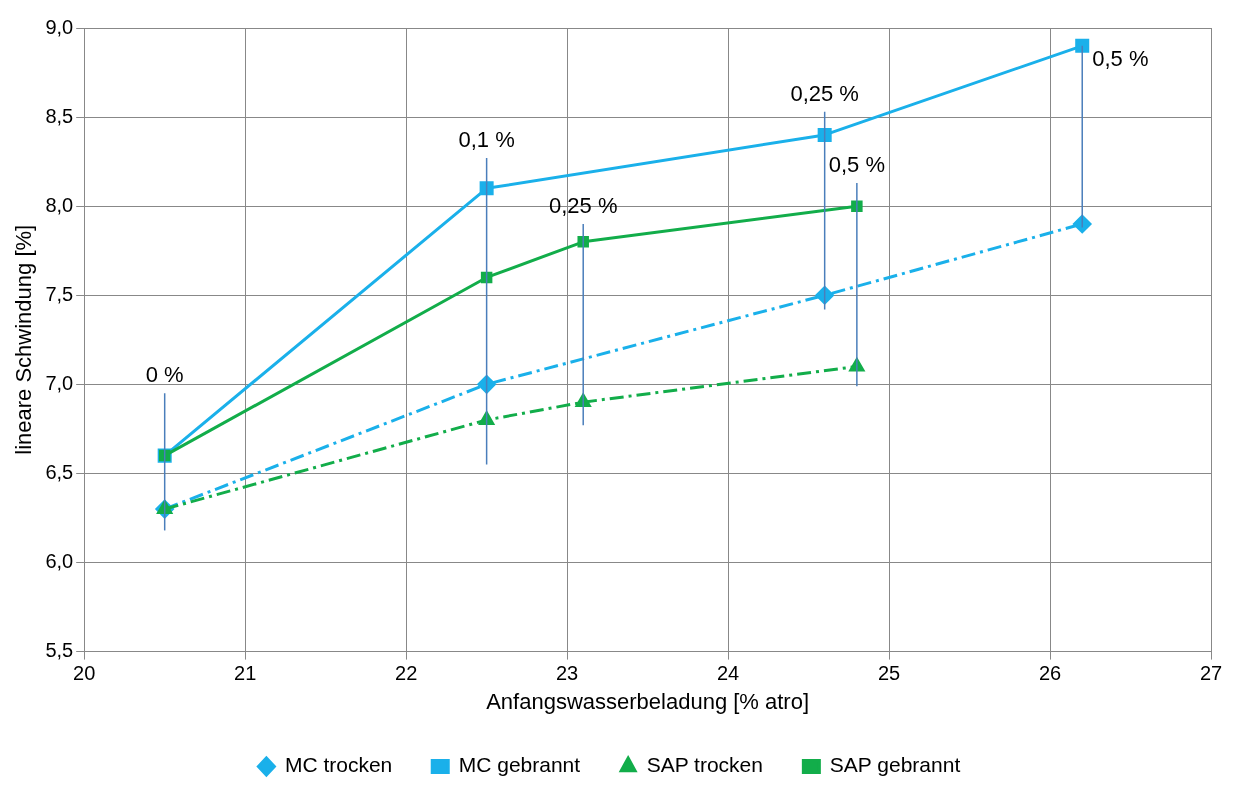 The image size is (1239, 795). Describe the element at coordinates (338, 765) in the screenshot. I see `legend-label: MC trocken` at that location.